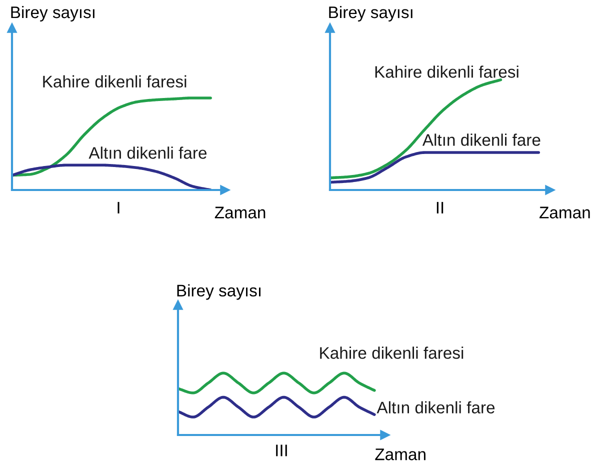 This screenshot has width=602, height=472. What do you see at coordinates (119, 208) in the screenshot?
I see `text: I` at bounding box center [119, 208].